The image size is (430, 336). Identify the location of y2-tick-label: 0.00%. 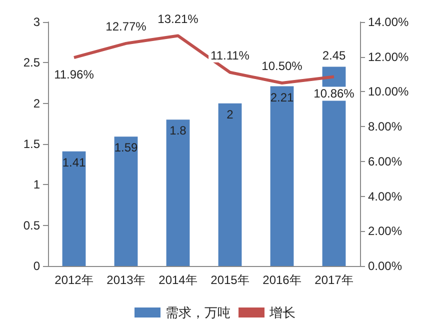
(385, 266).